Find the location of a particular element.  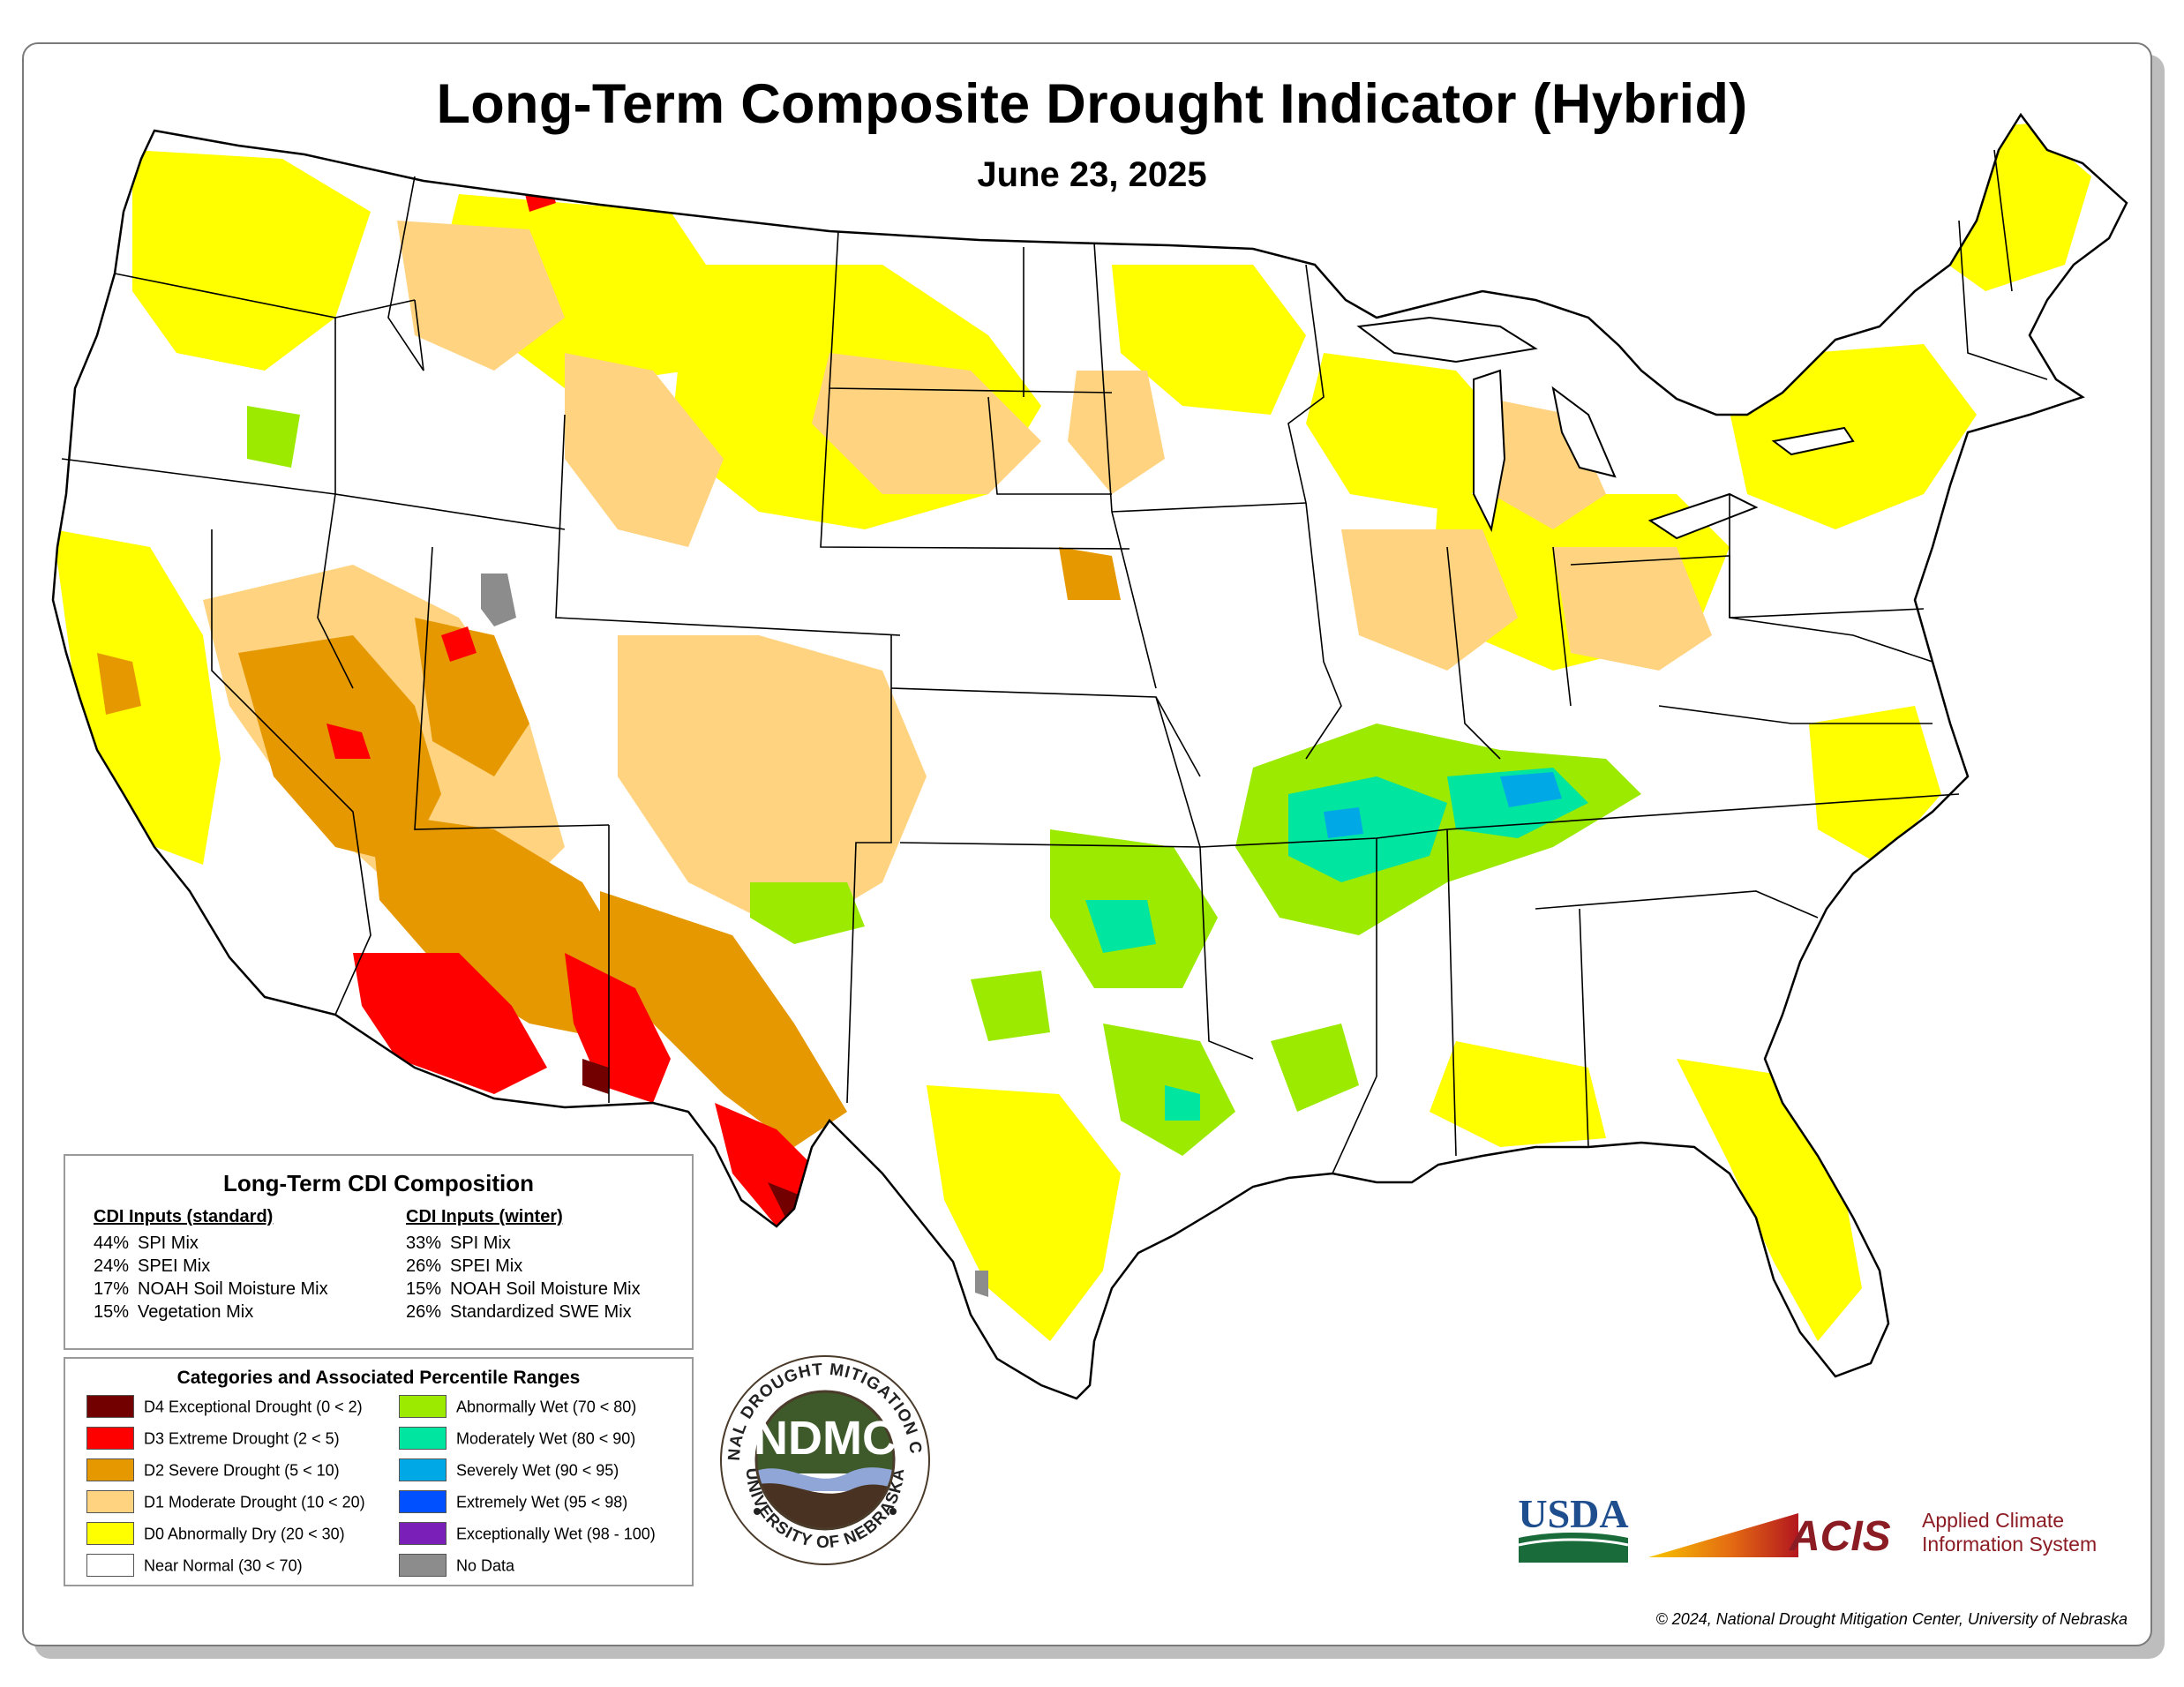

legend-label: Extremely Wet (95 < 98) is located at coordinates (542, 1502).